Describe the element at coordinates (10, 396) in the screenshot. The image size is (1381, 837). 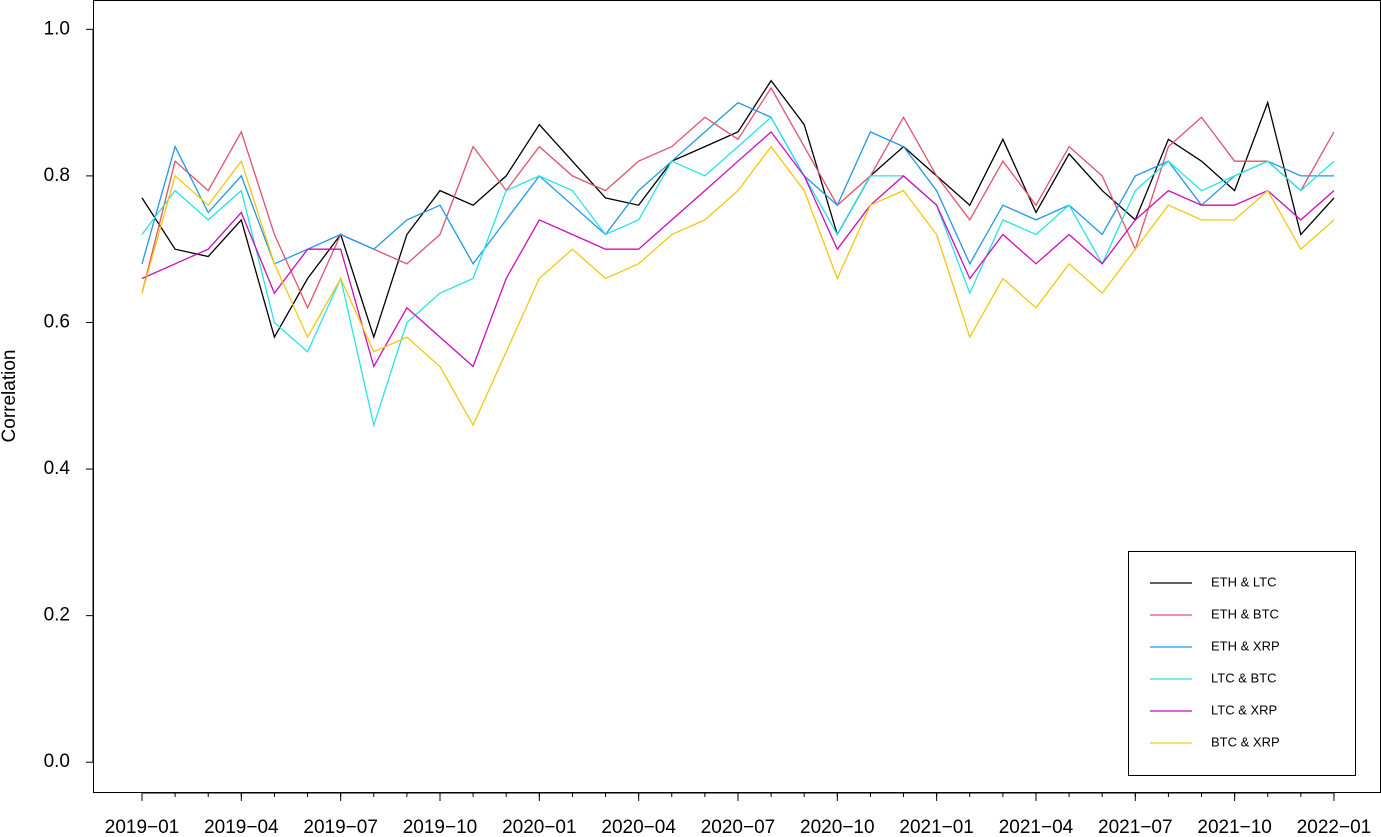
I see `y-axis-label: Correlation` at that location.